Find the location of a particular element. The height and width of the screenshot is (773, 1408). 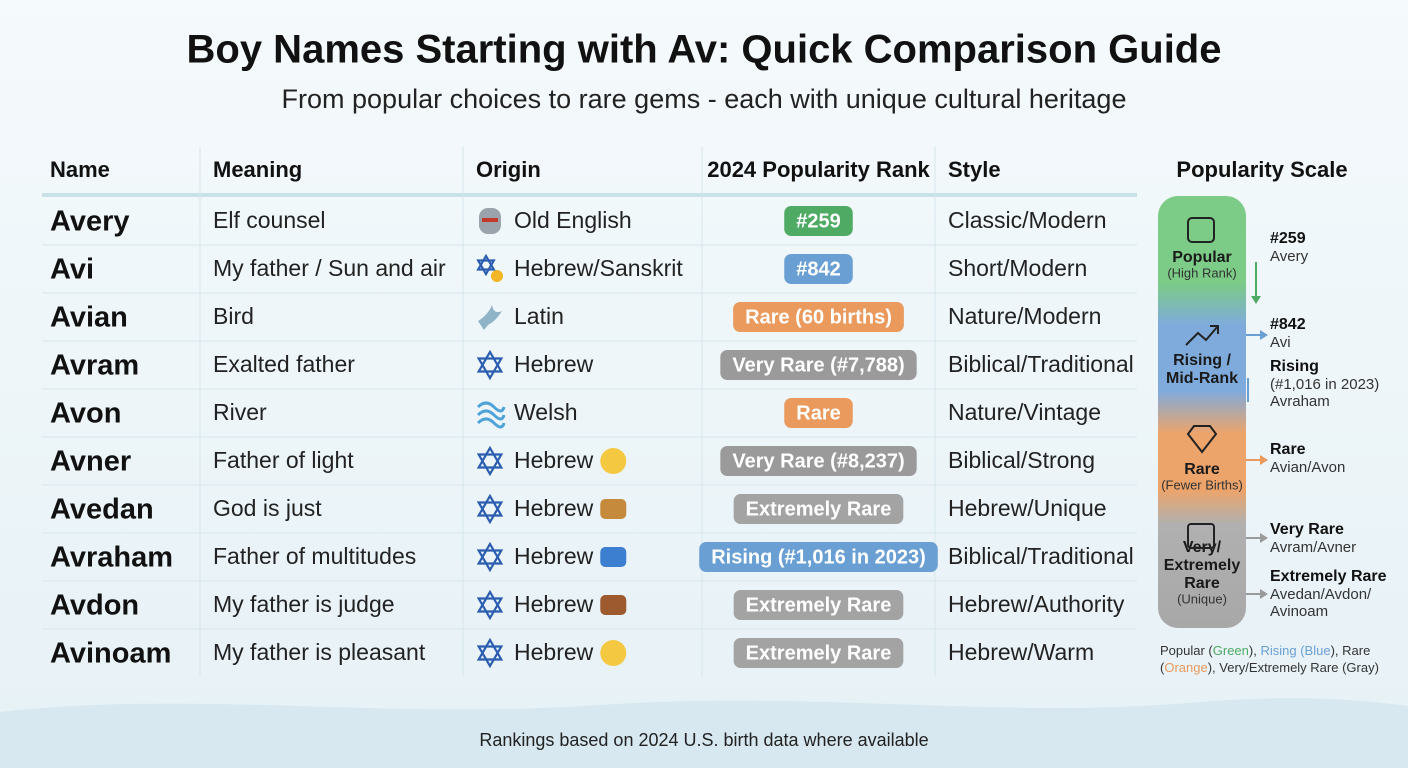

annotation-heading: #259 is located at coordinates (1288, 238).